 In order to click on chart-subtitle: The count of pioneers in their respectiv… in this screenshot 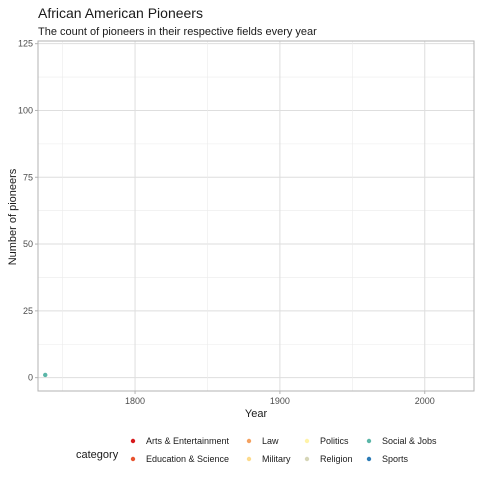, I will do `click(177, 32)`.